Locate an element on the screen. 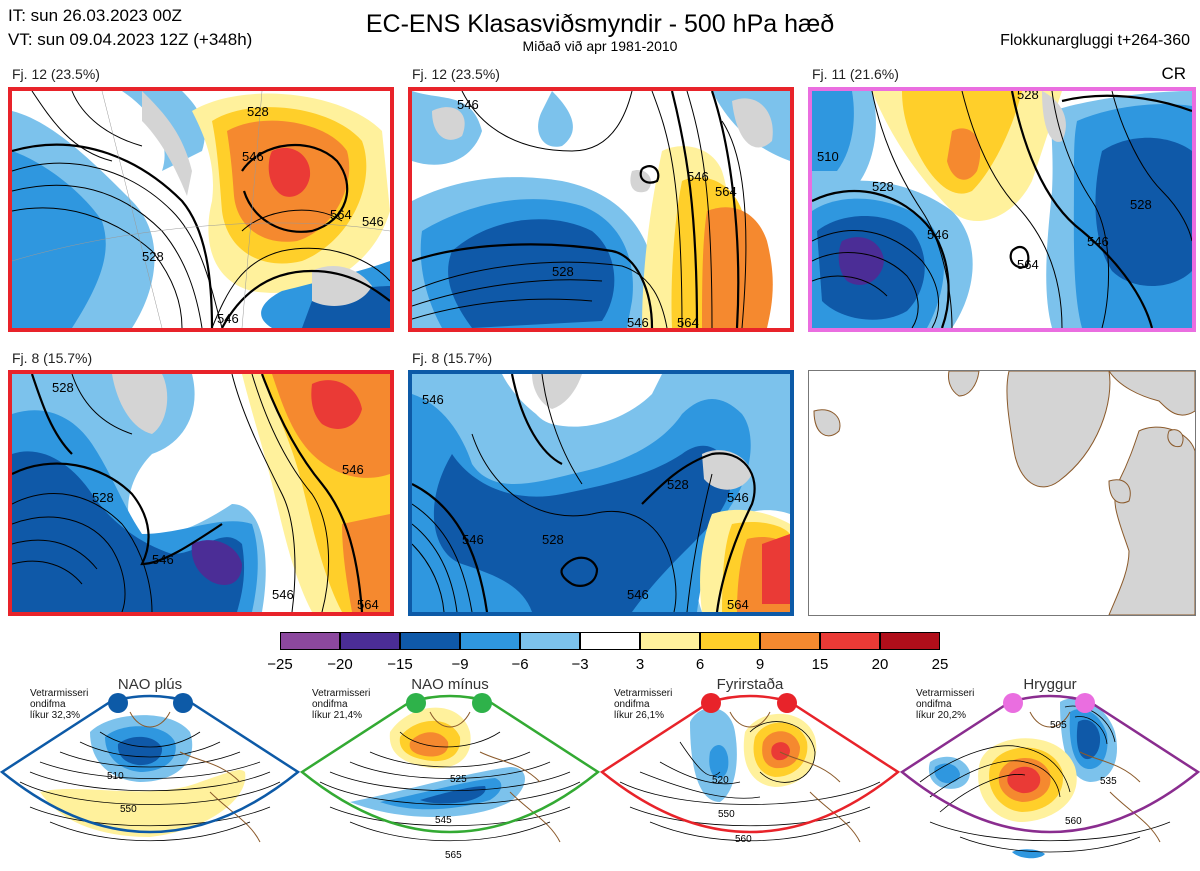 This screenshot has height=871, width=1200. colorbar-tick: 9 is located at coordinates (760, 664).